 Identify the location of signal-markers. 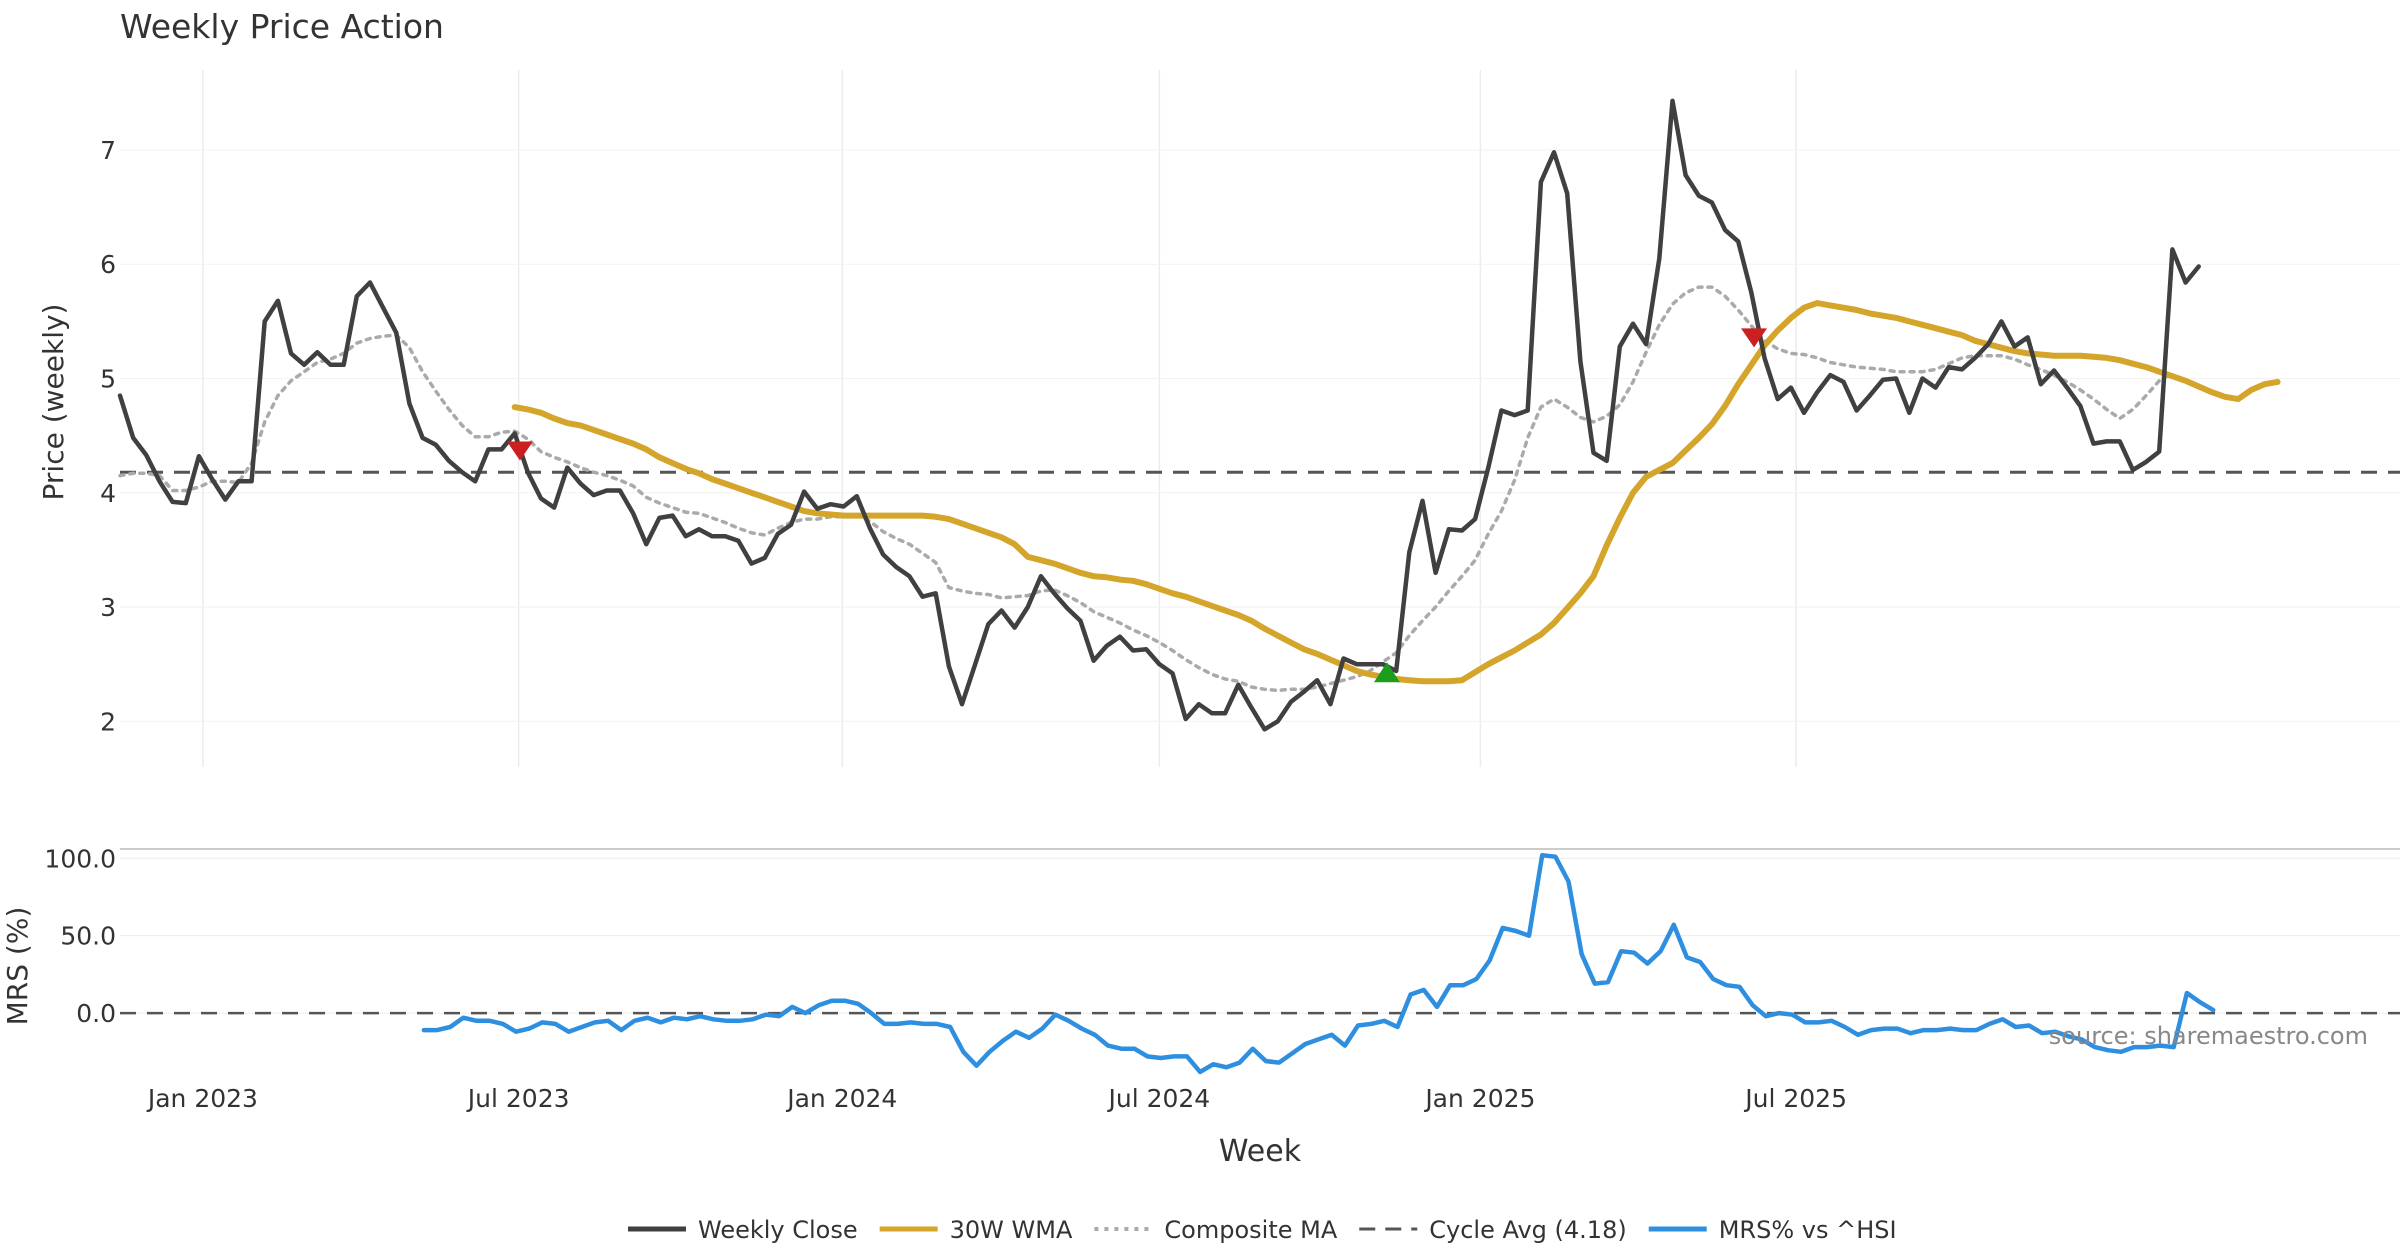
(1137, 505).